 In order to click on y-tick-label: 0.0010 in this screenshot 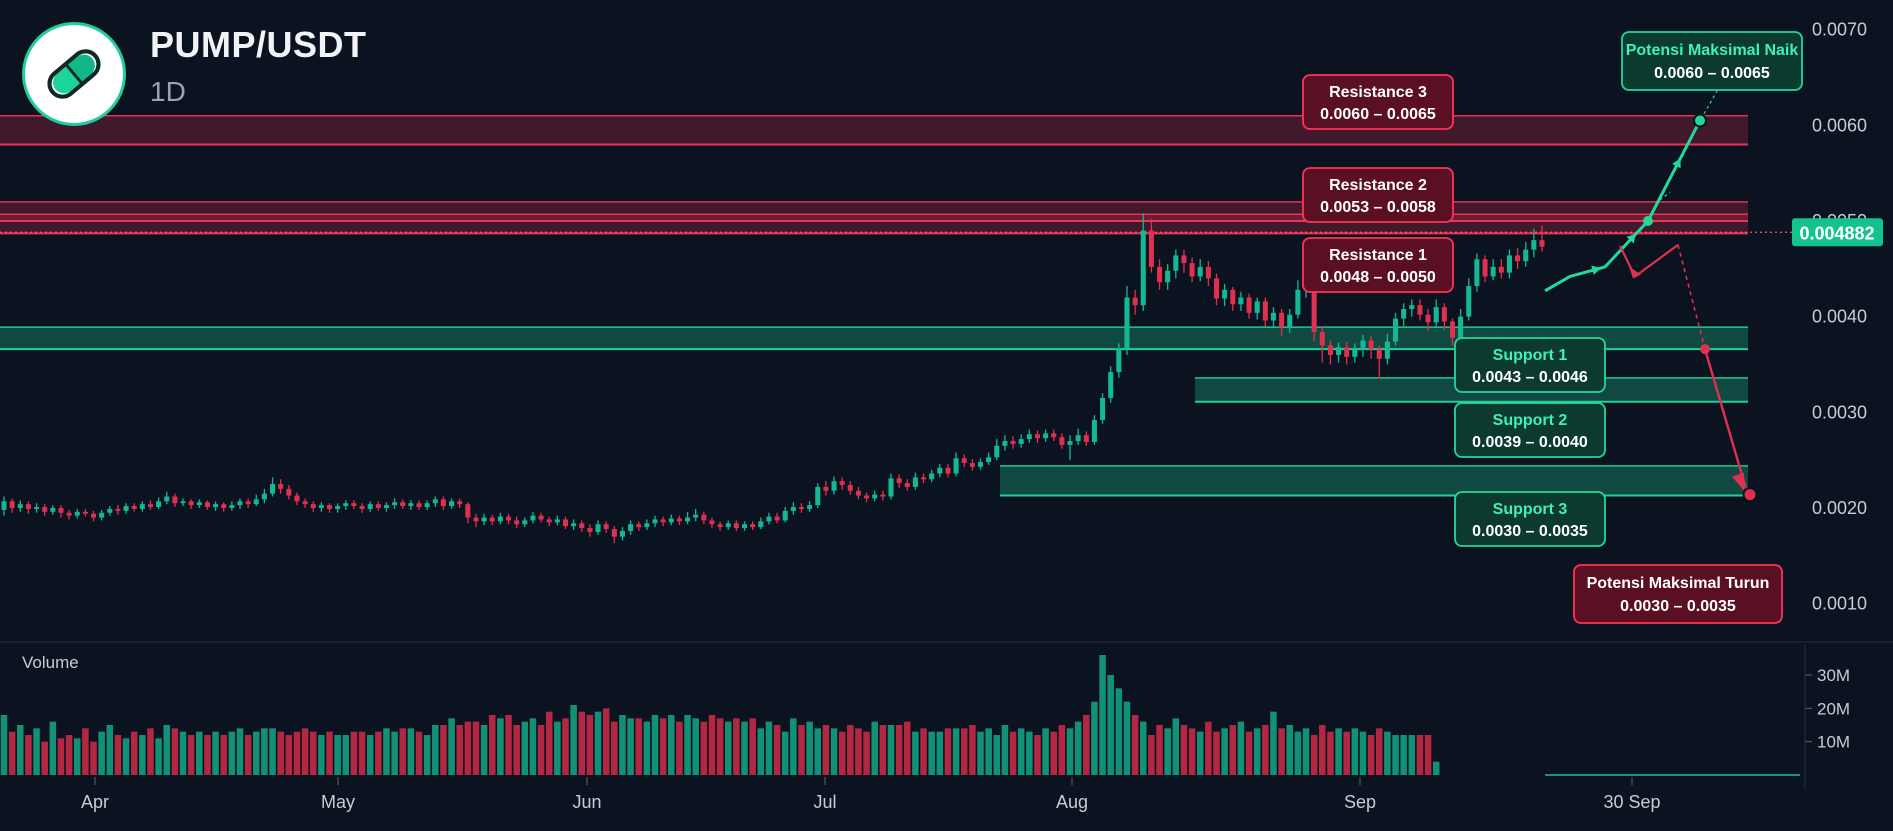, I will do `click(1839, 604)`.